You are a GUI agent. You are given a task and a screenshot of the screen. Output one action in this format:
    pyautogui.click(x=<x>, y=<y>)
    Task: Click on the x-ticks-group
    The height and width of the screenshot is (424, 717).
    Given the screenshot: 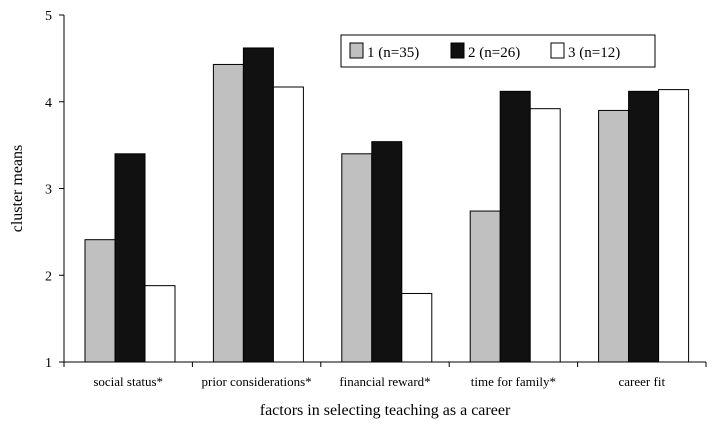 What is the action you would take?
    pyautogui.click(x=385, y=364)
    